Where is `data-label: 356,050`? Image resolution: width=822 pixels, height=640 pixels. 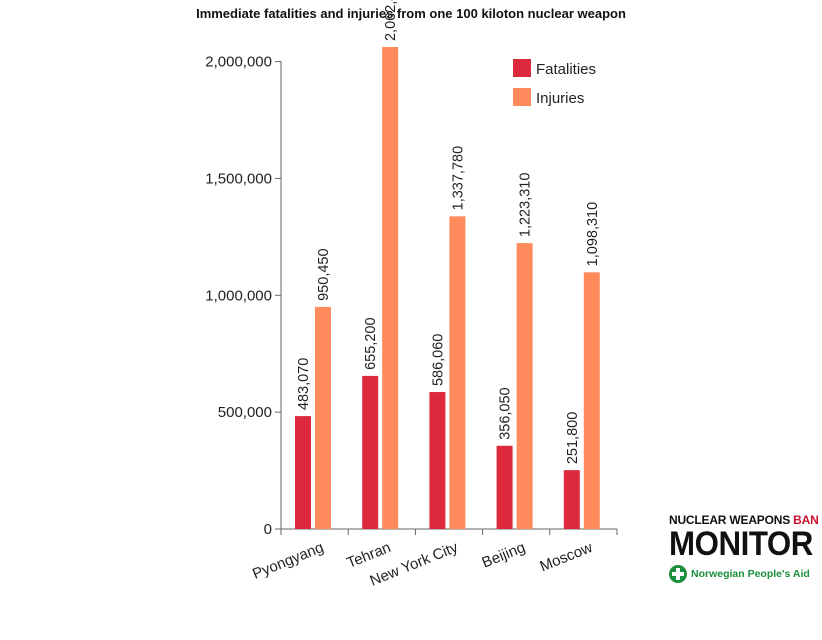
data-label: 356,050 is located at coordinates (506, 413).